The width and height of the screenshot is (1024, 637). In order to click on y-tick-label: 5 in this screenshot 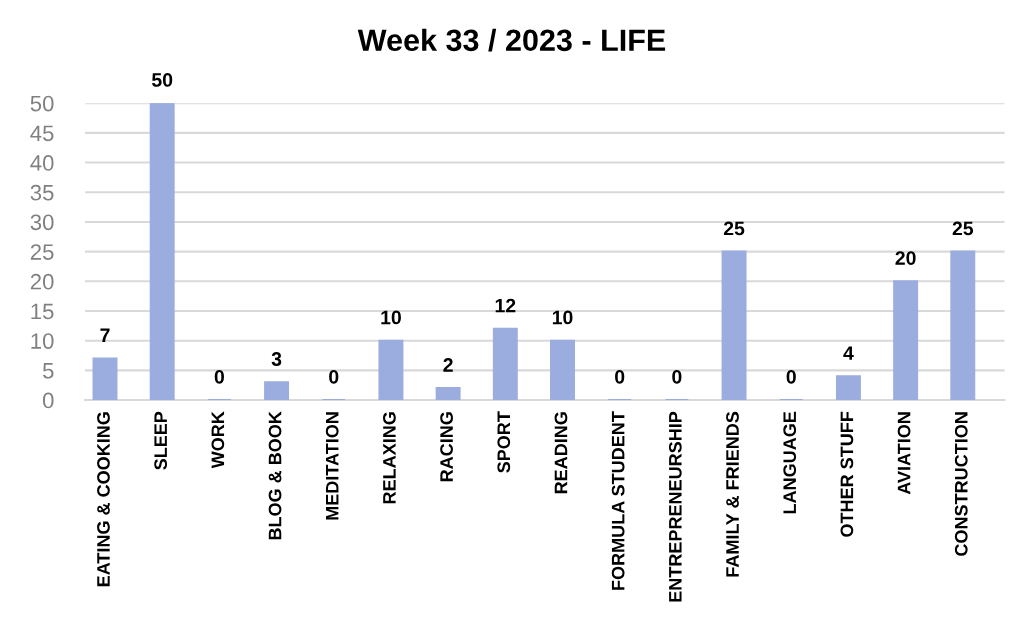, I will do `click(48, 371)`.